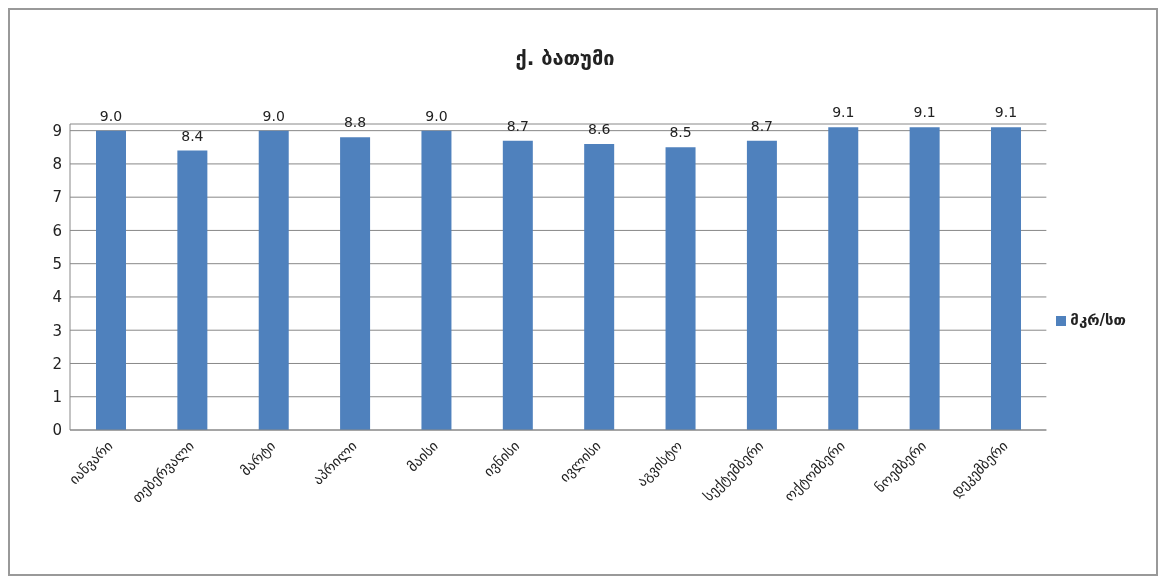 This screenshot has width=1170, height=588. Describe the element at coordinates (57, 330) in the screenshot. I see `y-tick-label: 3` at that location.